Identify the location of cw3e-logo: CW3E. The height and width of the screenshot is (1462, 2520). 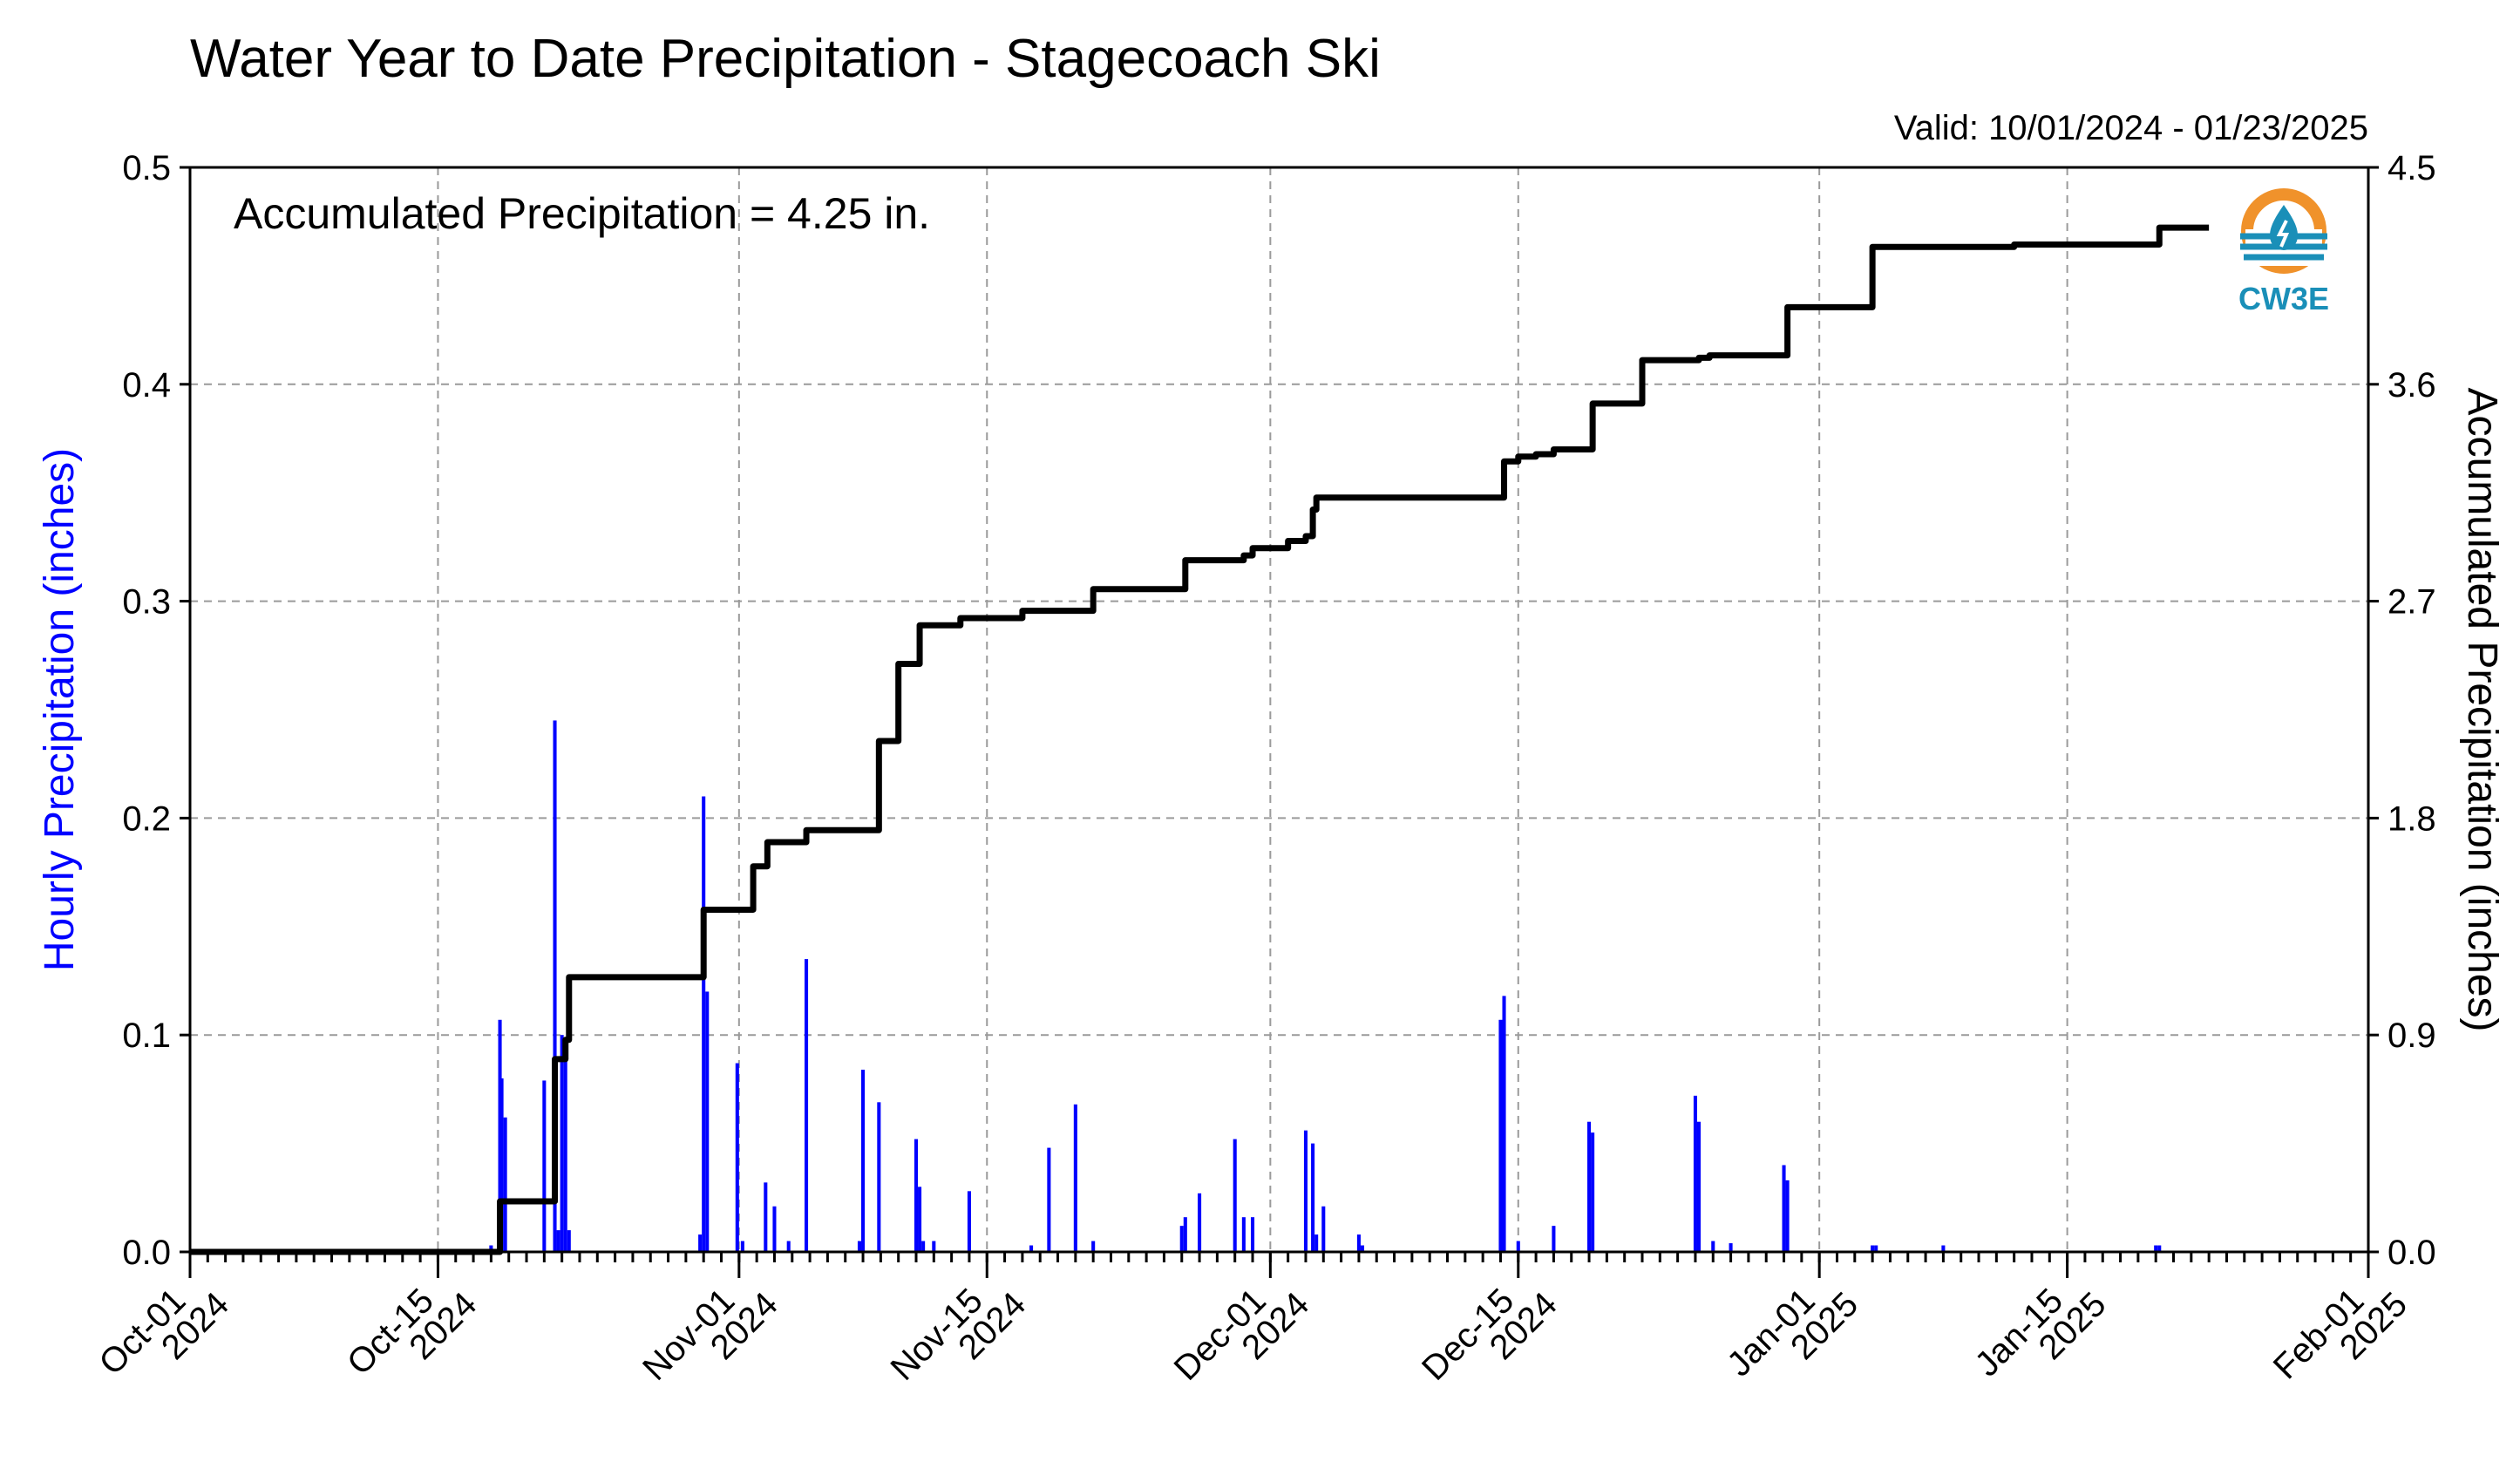
(2283, 252).